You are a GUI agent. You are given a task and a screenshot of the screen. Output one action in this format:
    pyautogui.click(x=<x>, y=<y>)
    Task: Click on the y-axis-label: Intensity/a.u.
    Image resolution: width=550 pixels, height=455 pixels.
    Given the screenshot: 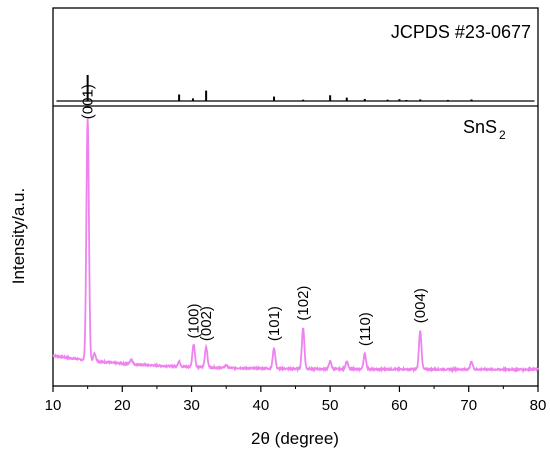 What is the action you would take?
    pyautogui.click(x=18, y=236)
    